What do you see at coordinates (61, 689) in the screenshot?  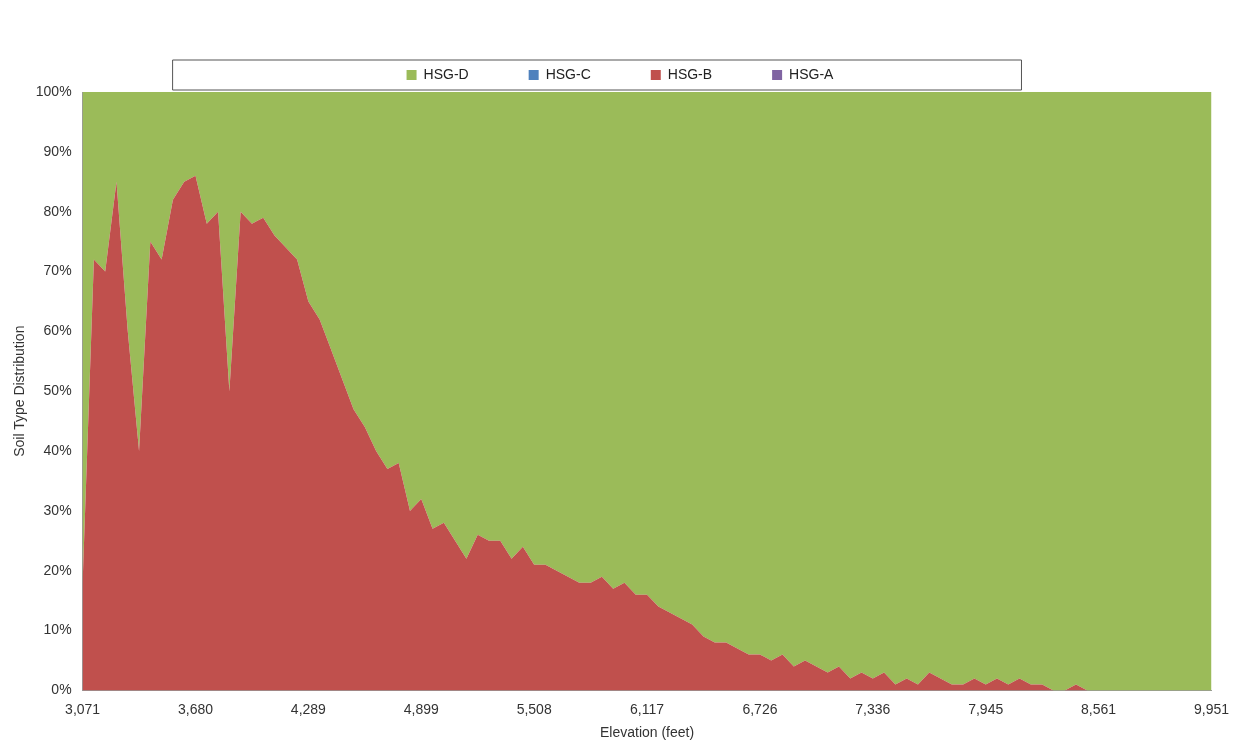 I see `y-tick-label: 0%` at bounding box center [61, 689].